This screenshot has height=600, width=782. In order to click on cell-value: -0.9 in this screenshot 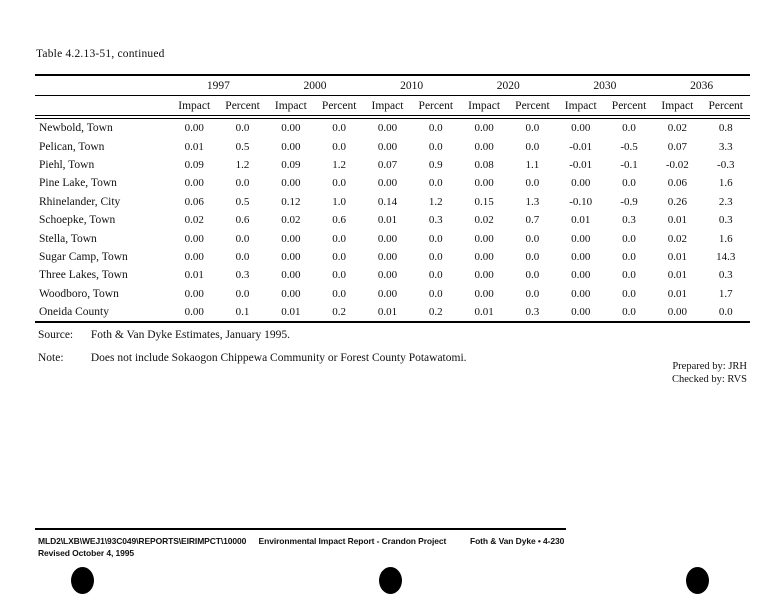, I will do `click(629, 201)`.